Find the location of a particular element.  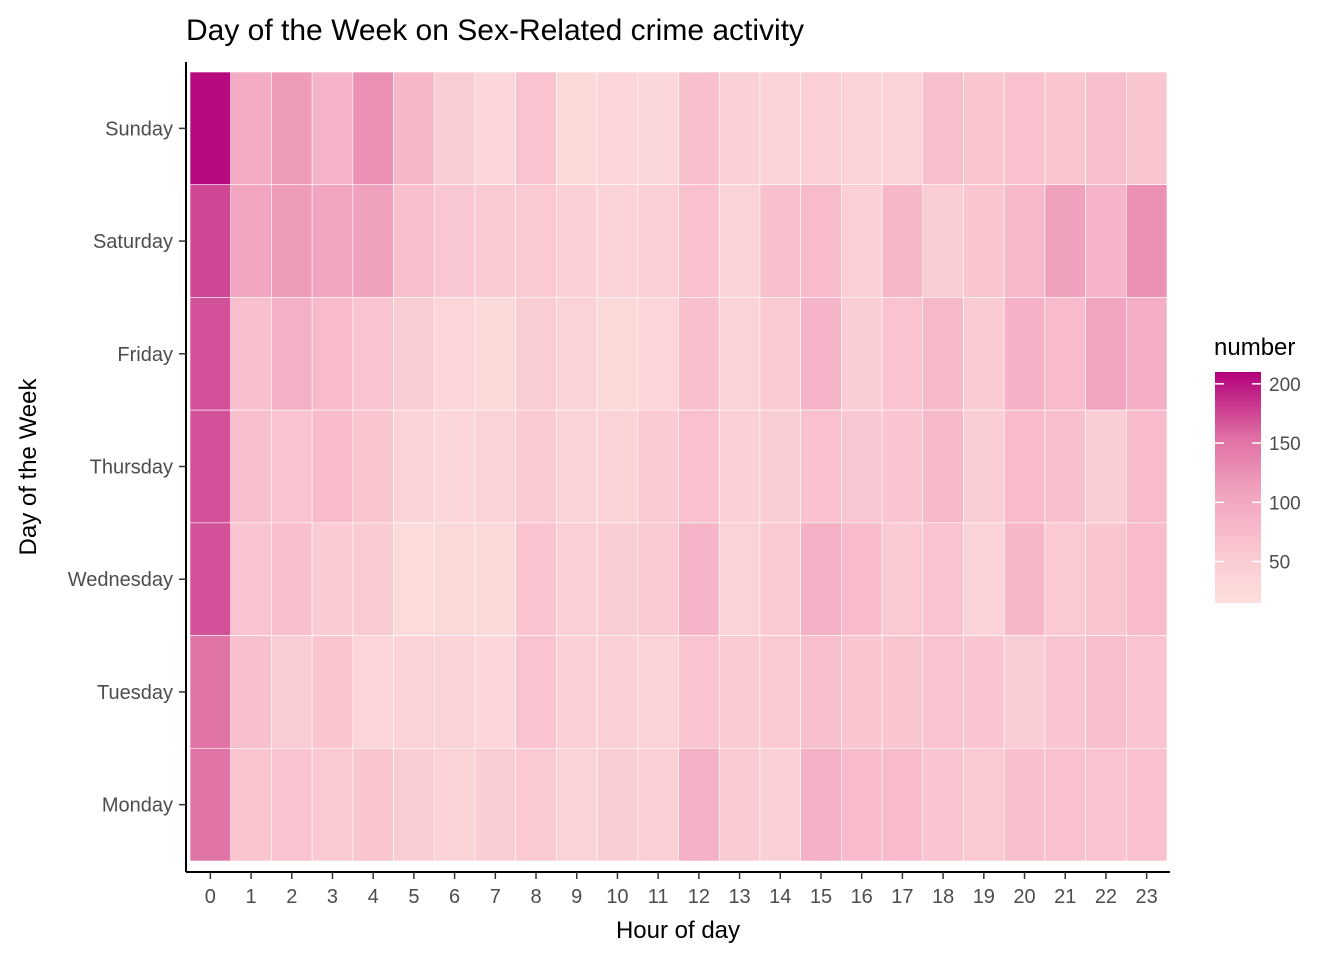

x-tick-label: 10 is located at coordinates (617, 897).